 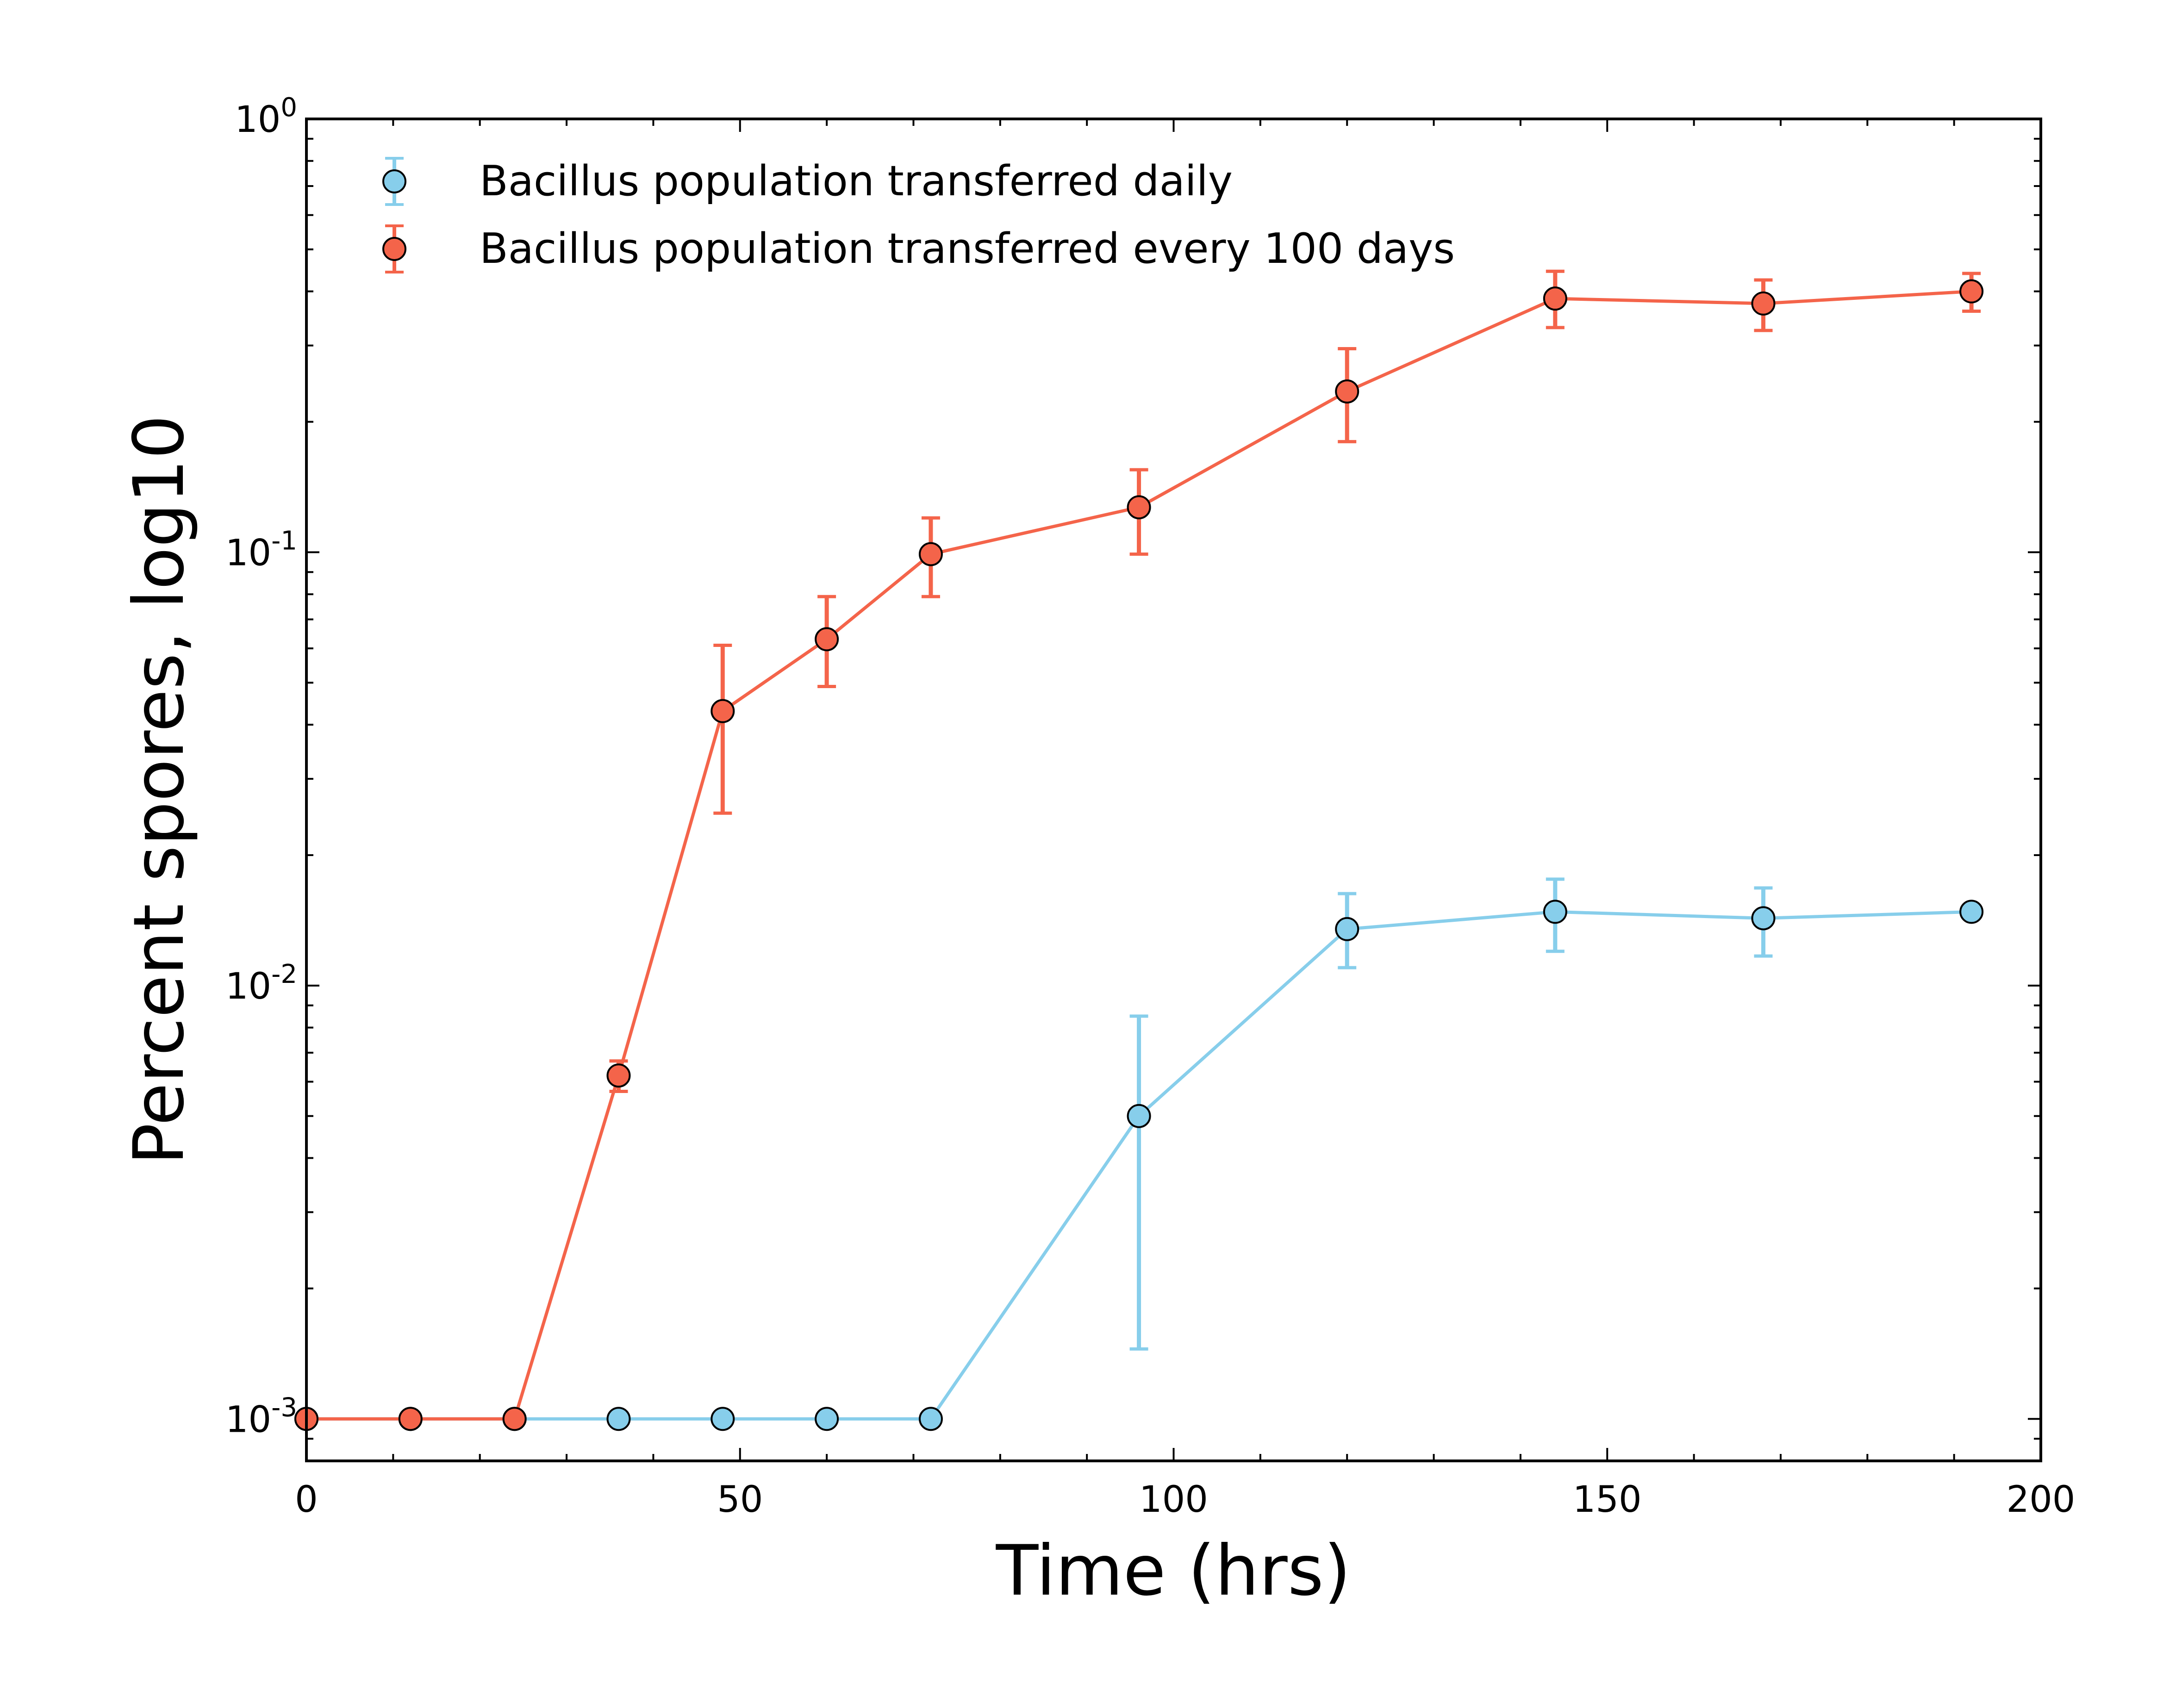 I want to click on x-tick-label: 100, so click(x=1173, y=1500).